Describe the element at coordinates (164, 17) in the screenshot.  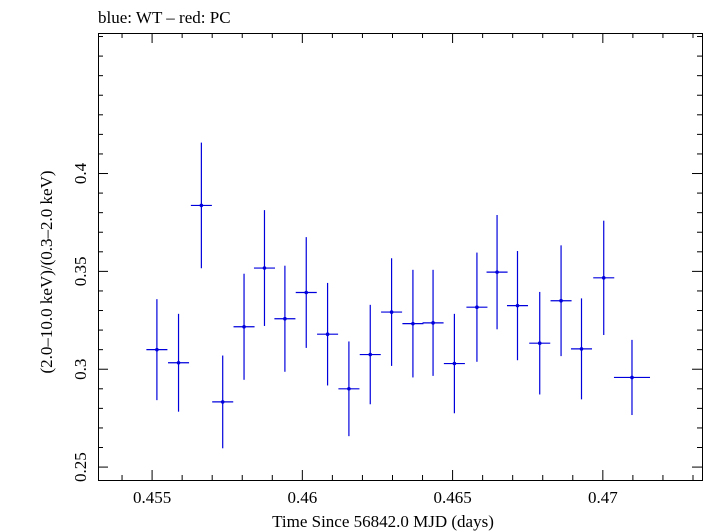
I see `chart-title: blue: WT – red: PC` at that location.